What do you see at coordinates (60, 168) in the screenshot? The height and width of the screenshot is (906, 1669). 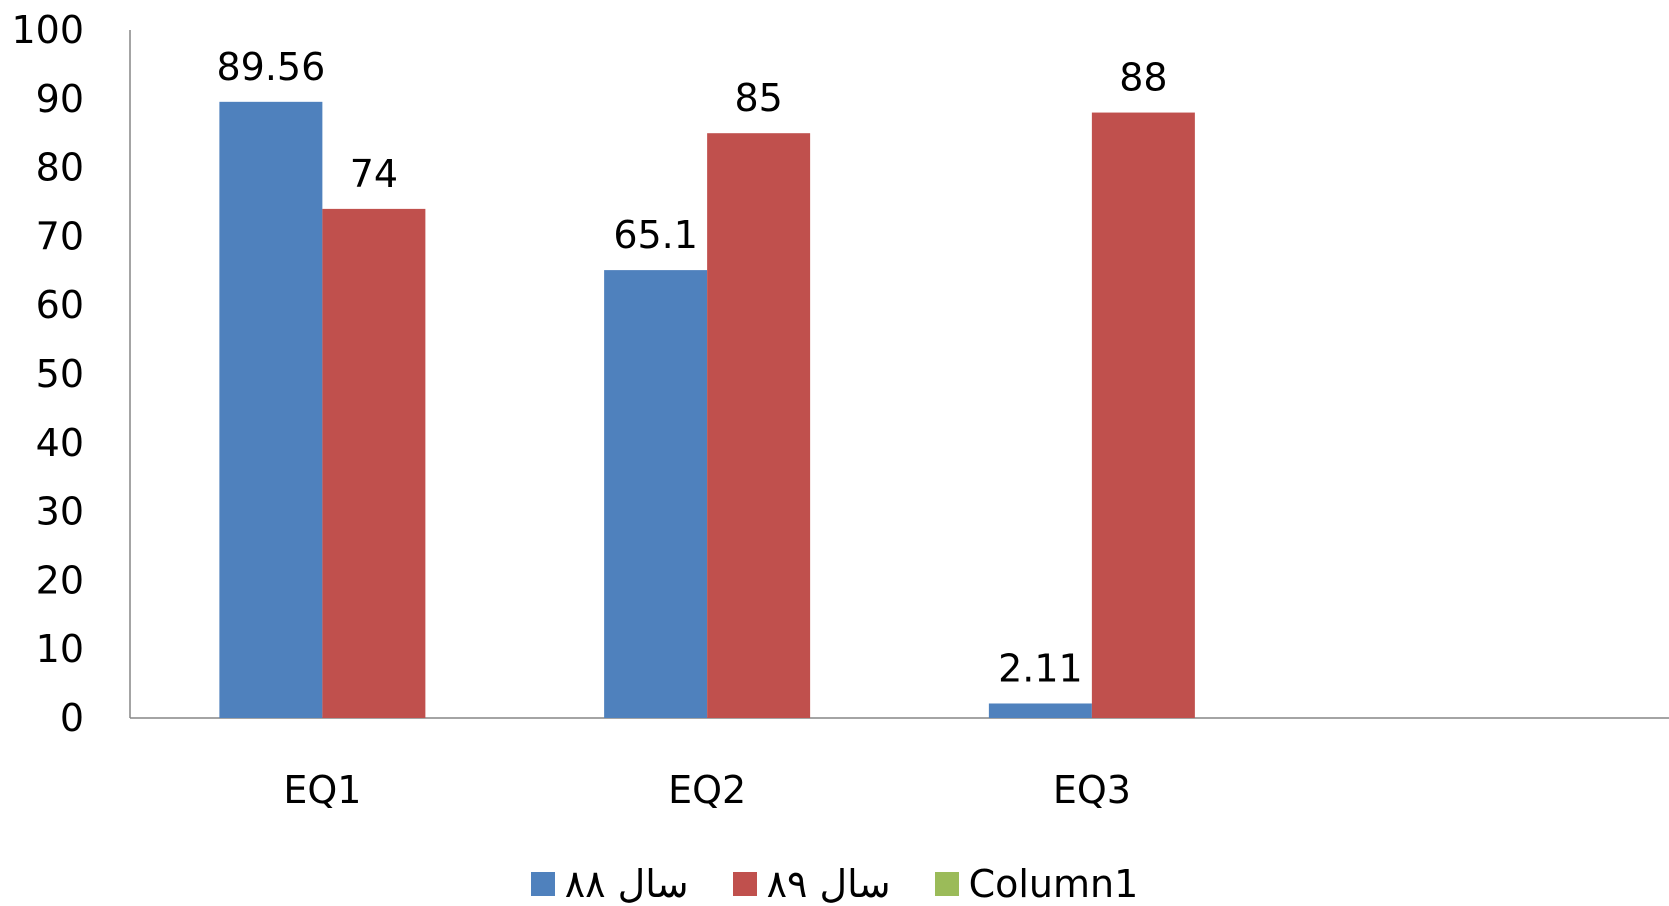 I see `y-tick-label: 80` at bounding box center [60, 168].